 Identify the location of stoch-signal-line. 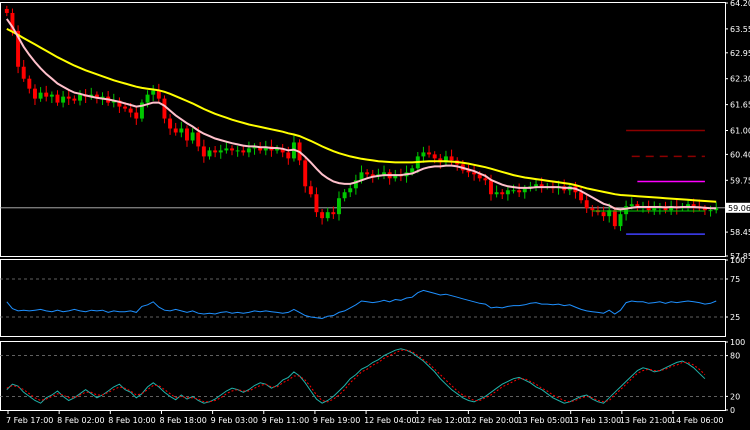
(356, 376).